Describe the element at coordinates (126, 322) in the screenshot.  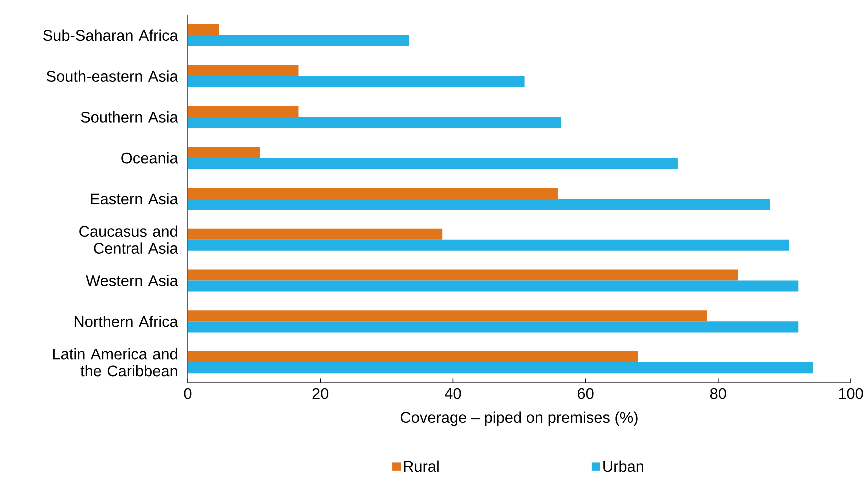
I see `y-tick-label: Northern Africa` at that location.